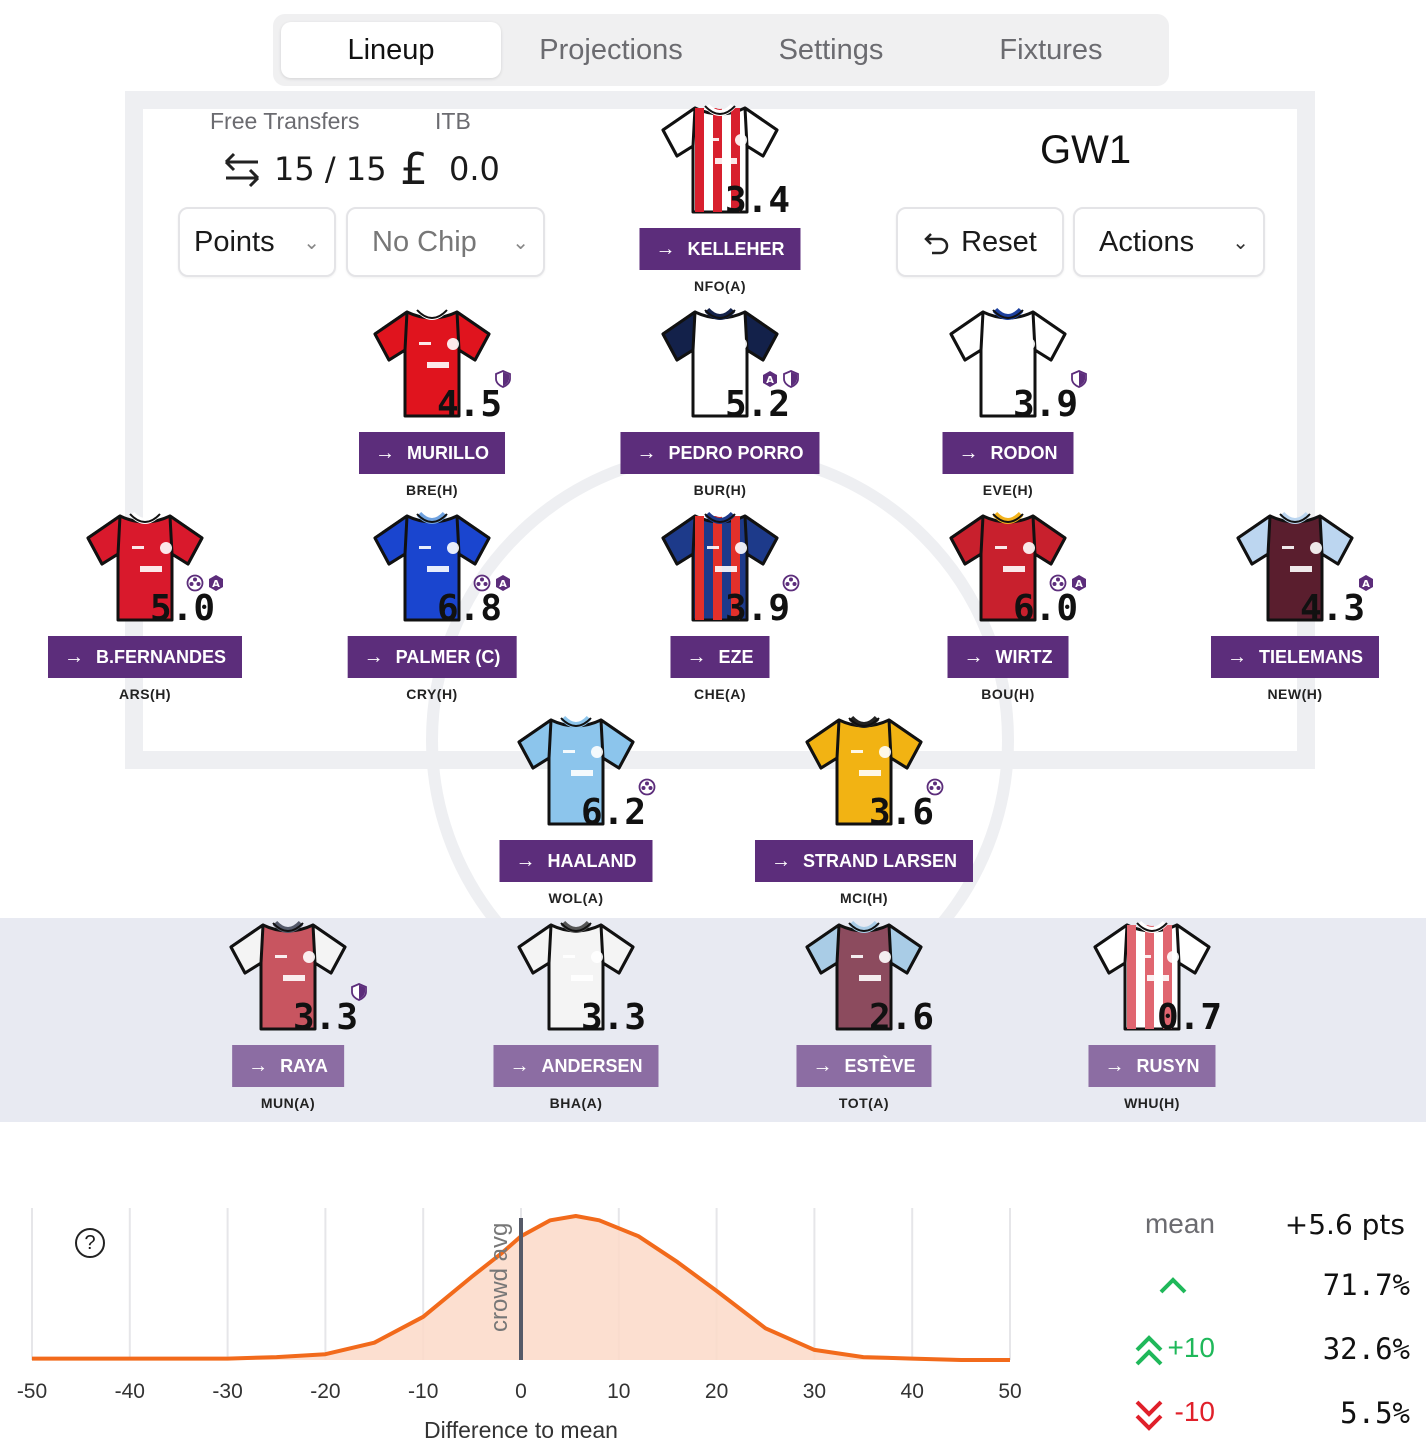 Image resolution: width=1426 pixels, height=1446 pixels. I want to click on player-name: ANDERSEN, so click(592, 1065).